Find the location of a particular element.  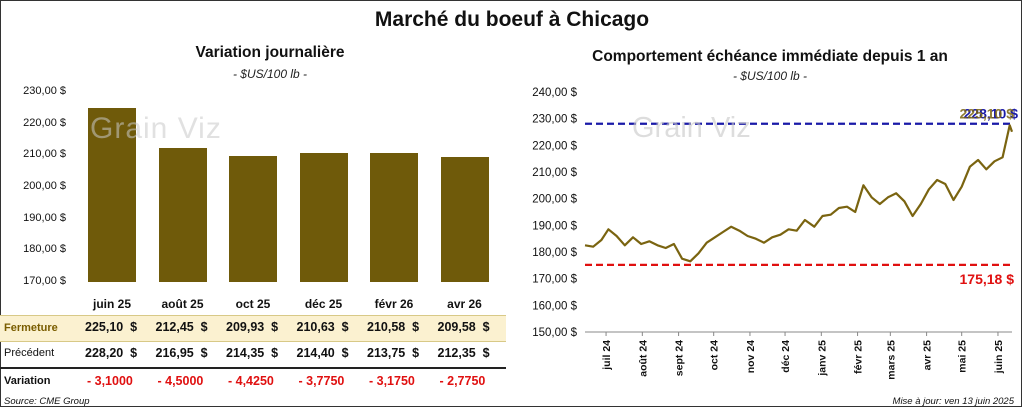

variation-cell: - 3,1750 is located at coordinates (392, 381).